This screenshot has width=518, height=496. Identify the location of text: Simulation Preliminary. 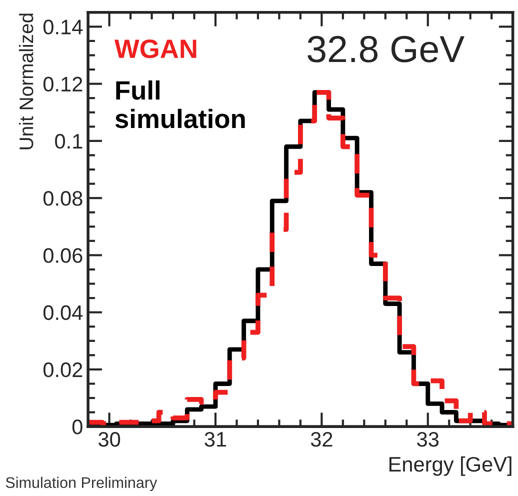
(82, 484).